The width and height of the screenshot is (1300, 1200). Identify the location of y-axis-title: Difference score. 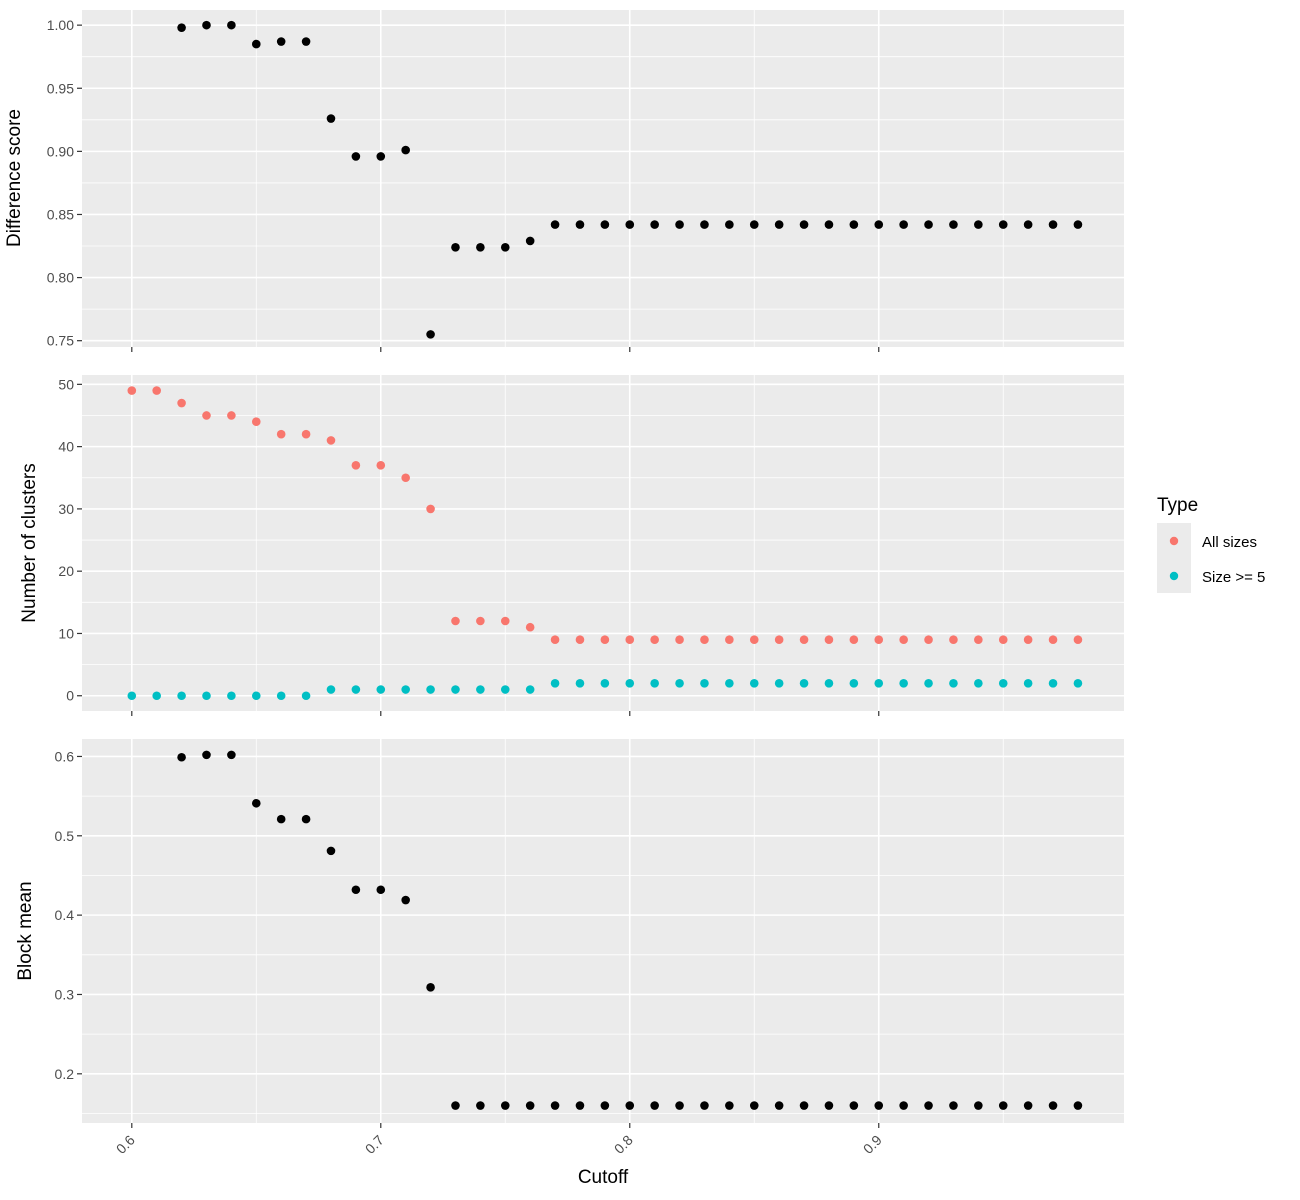
(14, 178).